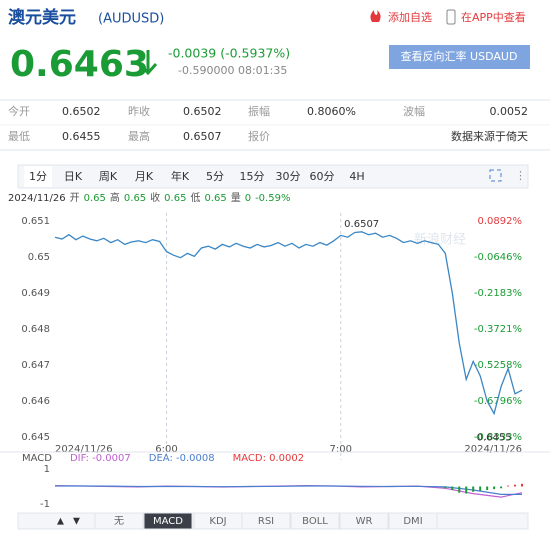 This screenshot has width=550, height=534. I want to click on tab: 月K, so click(144, 176).